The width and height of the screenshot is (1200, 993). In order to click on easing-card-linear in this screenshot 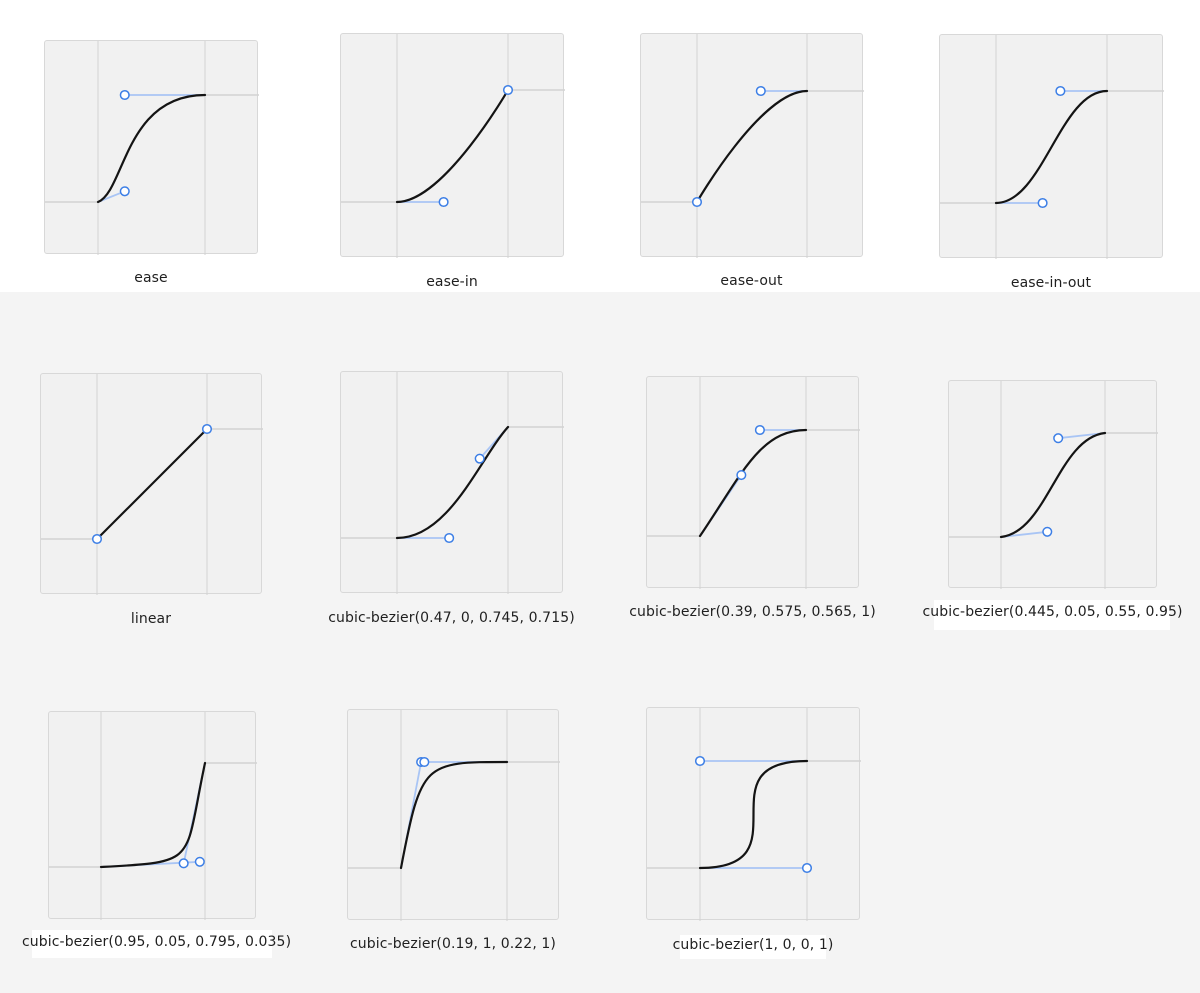, I will do `click(151, 484)`.